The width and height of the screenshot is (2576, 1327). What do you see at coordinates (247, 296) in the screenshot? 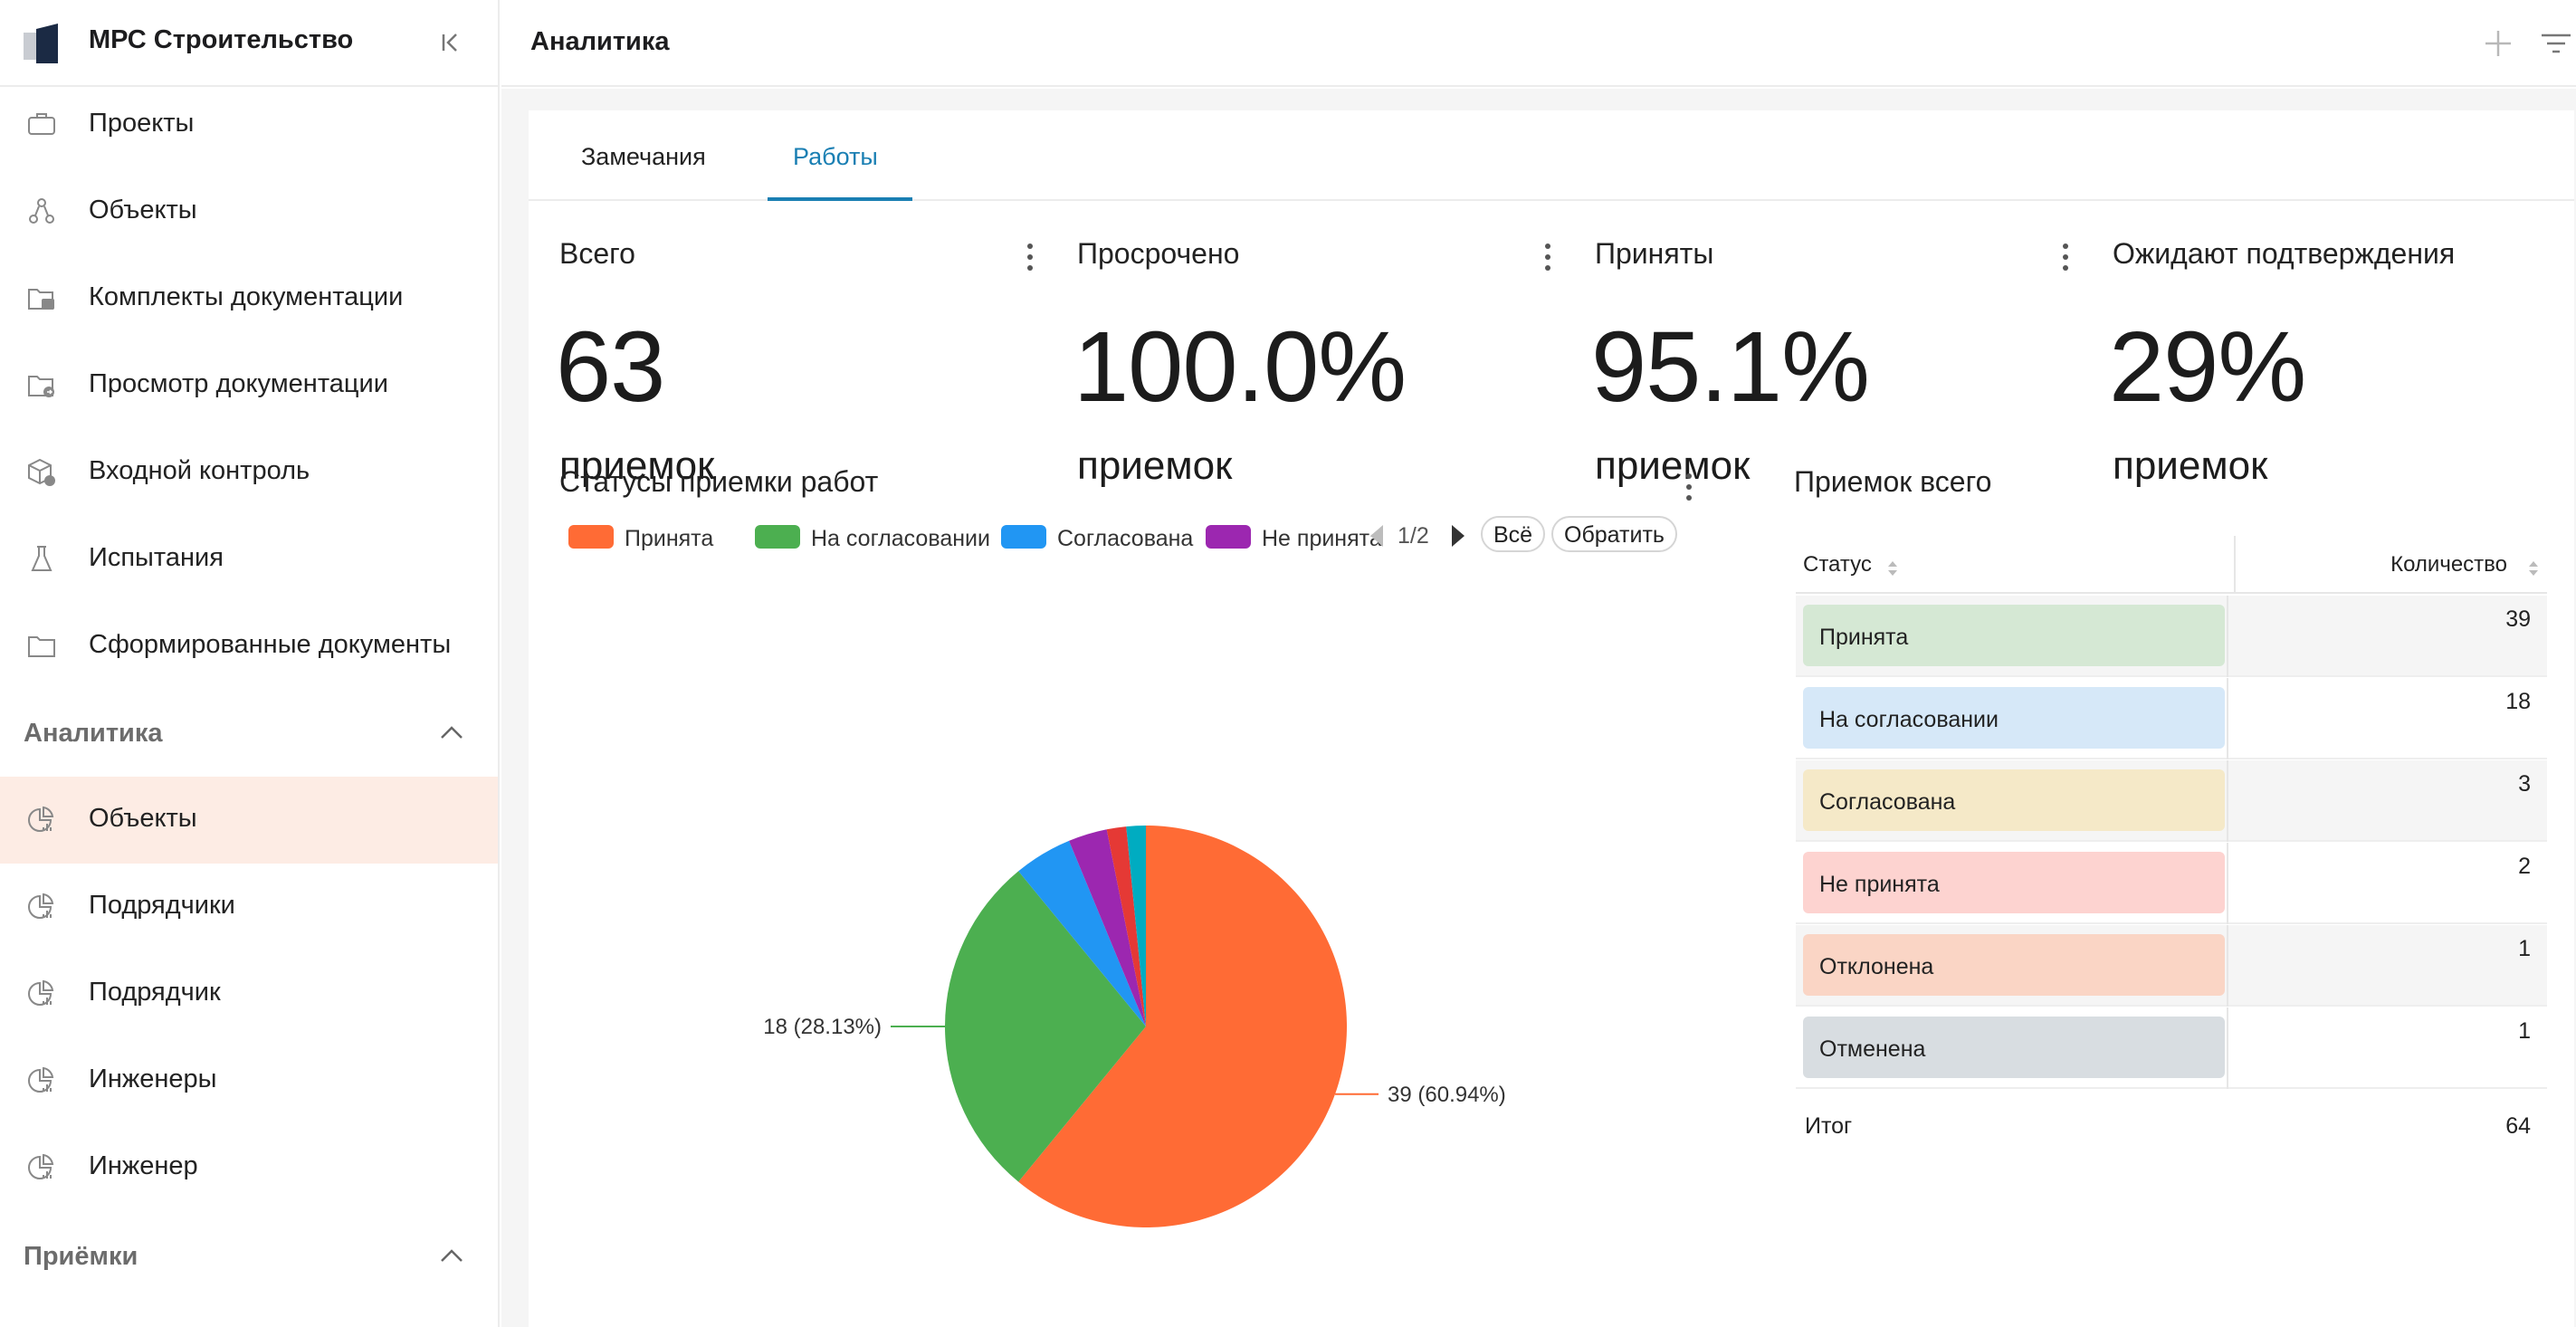
I see `sidebar-item-label: Комплекты документации` at bounding box center [247, 296].